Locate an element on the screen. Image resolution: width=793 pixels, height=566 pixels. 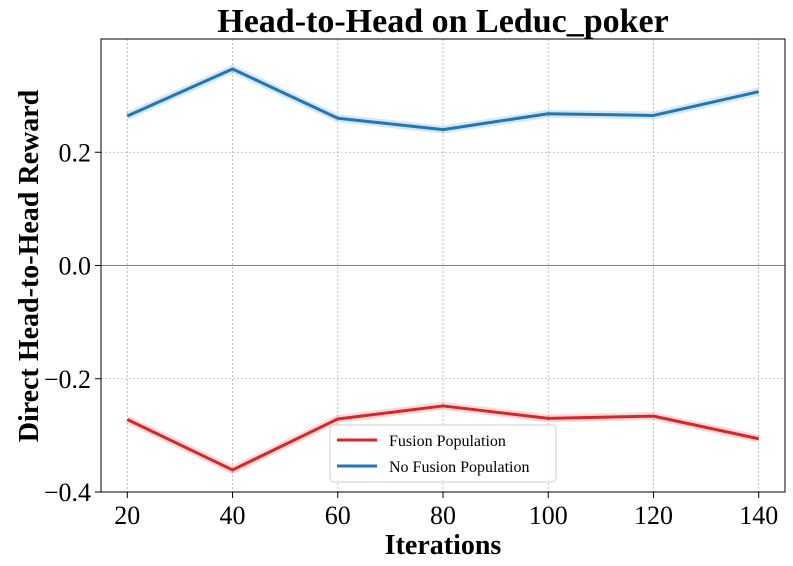
x-axis-label: Iterations is located at coordinates (443, 545).